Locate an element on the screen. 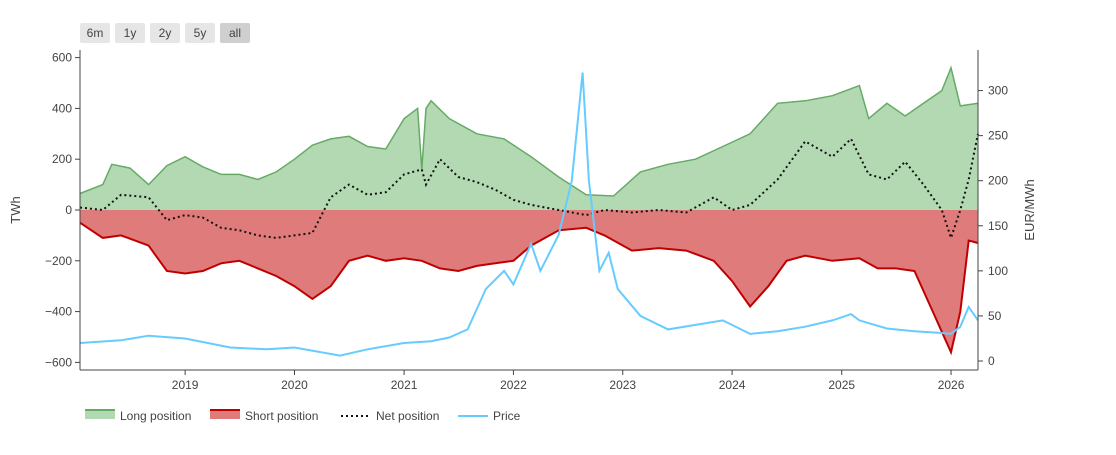 This screenshot has width=1116, height=455. range-button-label: 6m is located at coordinates (95, 33).